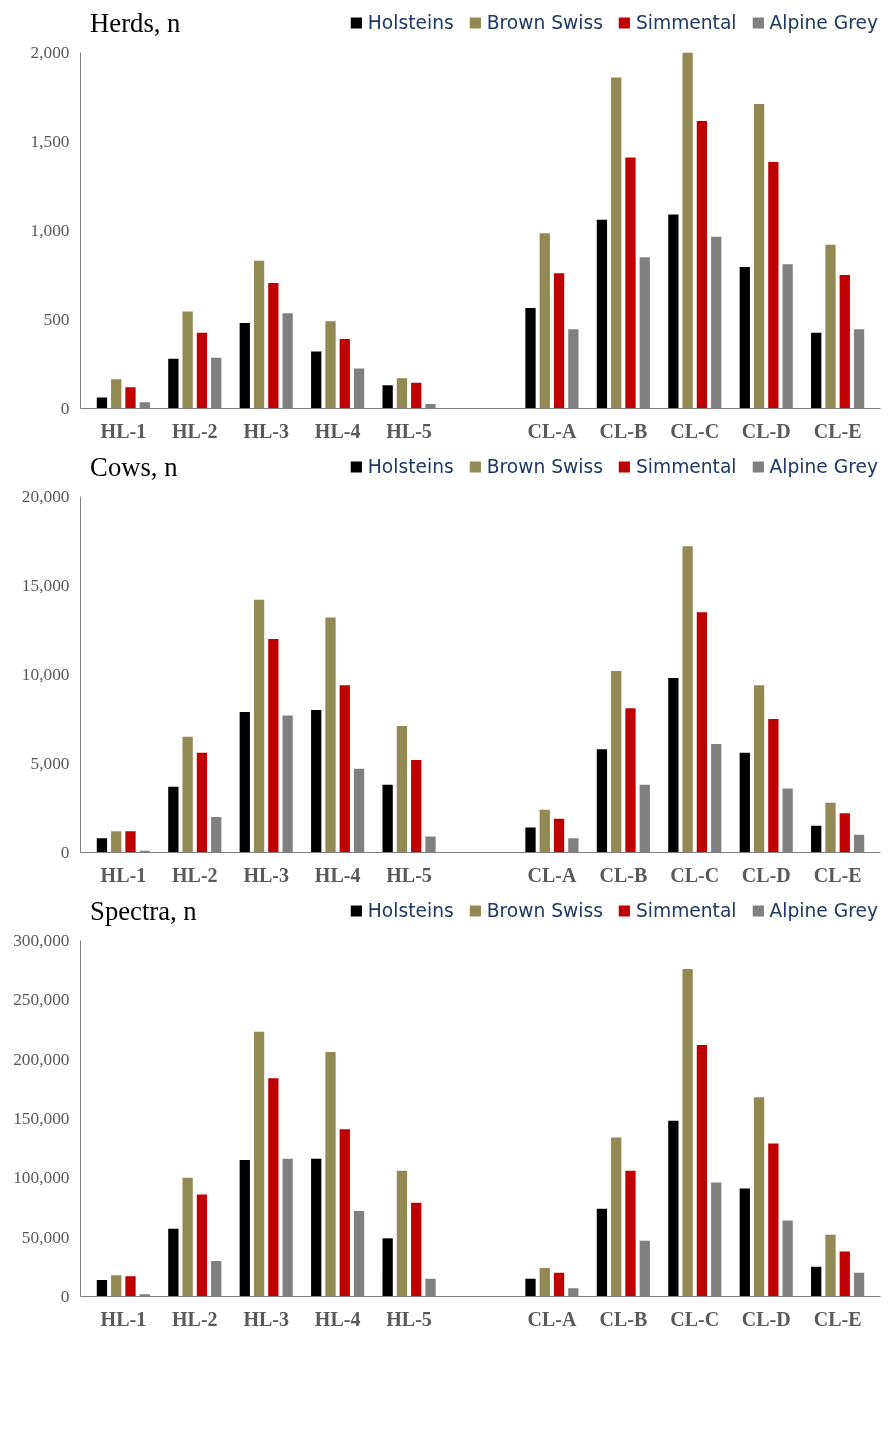 This screenshot has width=894, height=1442. What do you see at coordinates (695, 1318) in the screenshot?
I see `x-tick-label: CL-C` at bounding box center [695, 1318].